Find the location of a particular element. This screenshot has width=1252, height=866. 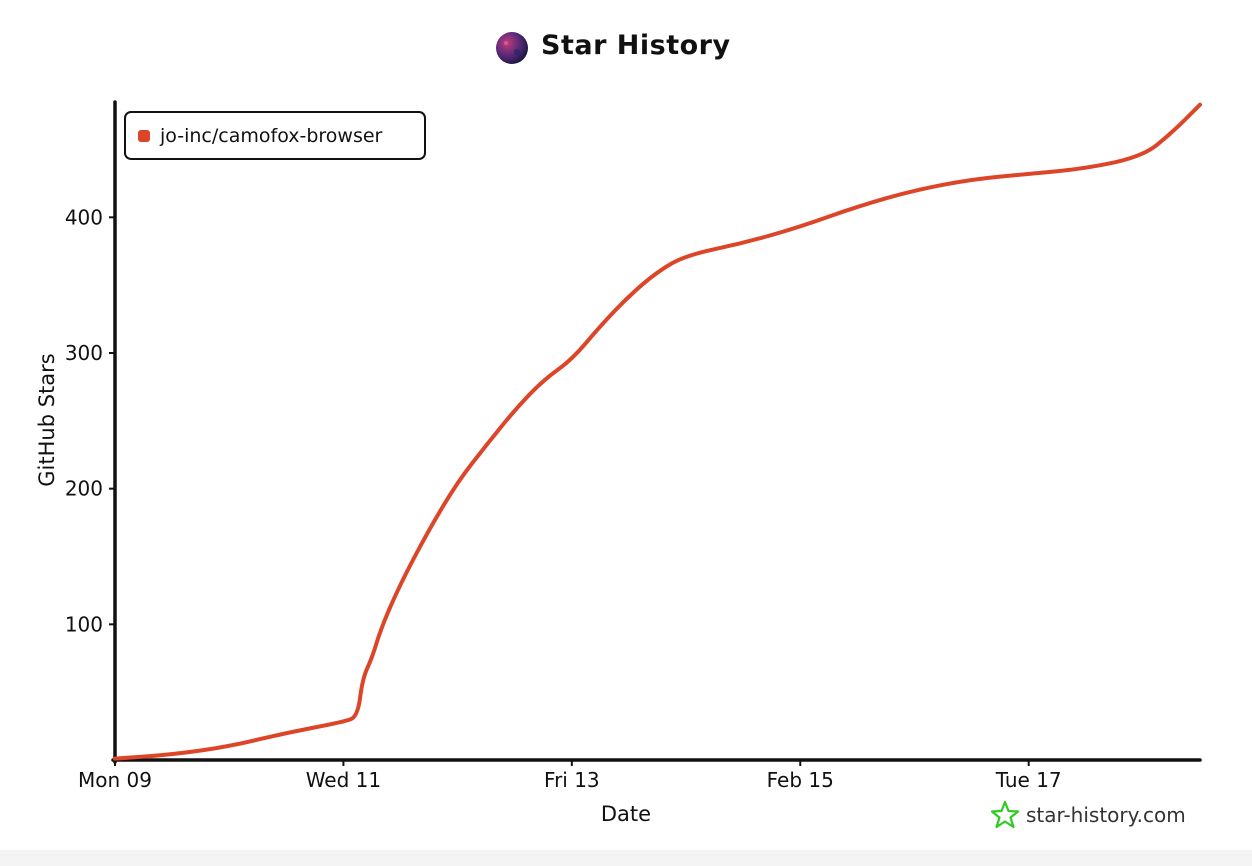

x-tick-label: Fri 13 is located at coordinates (572, 780).